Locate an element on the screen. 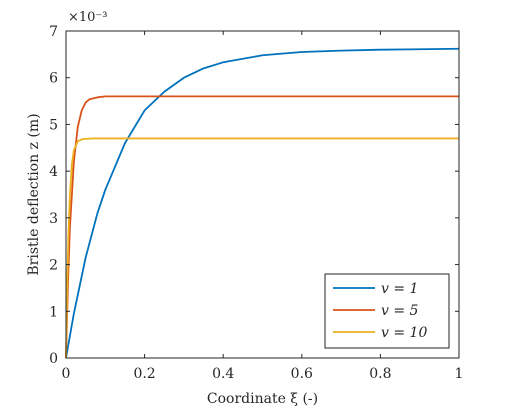 This screenshot has width=507, height=412. y-axis-label: Bristle deflection z (m) is located at coordinates (34, 194).